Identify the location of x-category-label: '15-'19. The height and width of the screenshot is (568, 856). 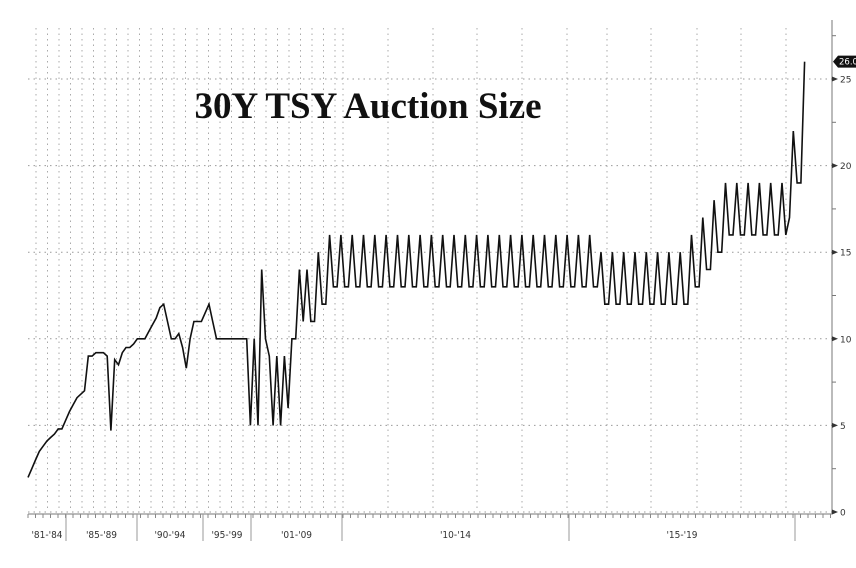
(681, 535).